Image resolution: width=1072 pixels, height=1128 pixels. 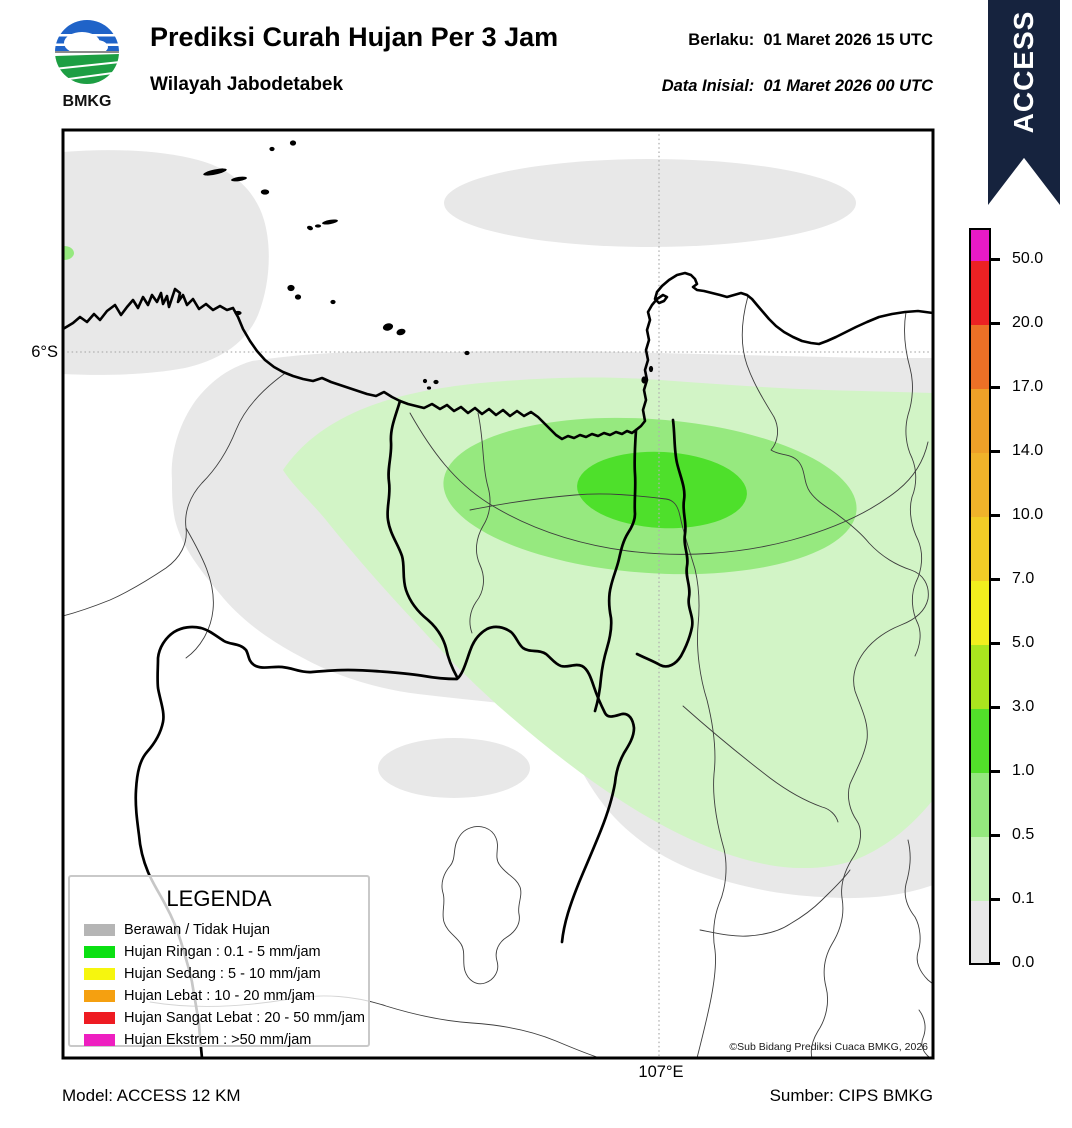 What do you see at coordinates (68, 253) in the screenshot?
I see `rain-spot-left-edge` at bounding box center [68, 253].